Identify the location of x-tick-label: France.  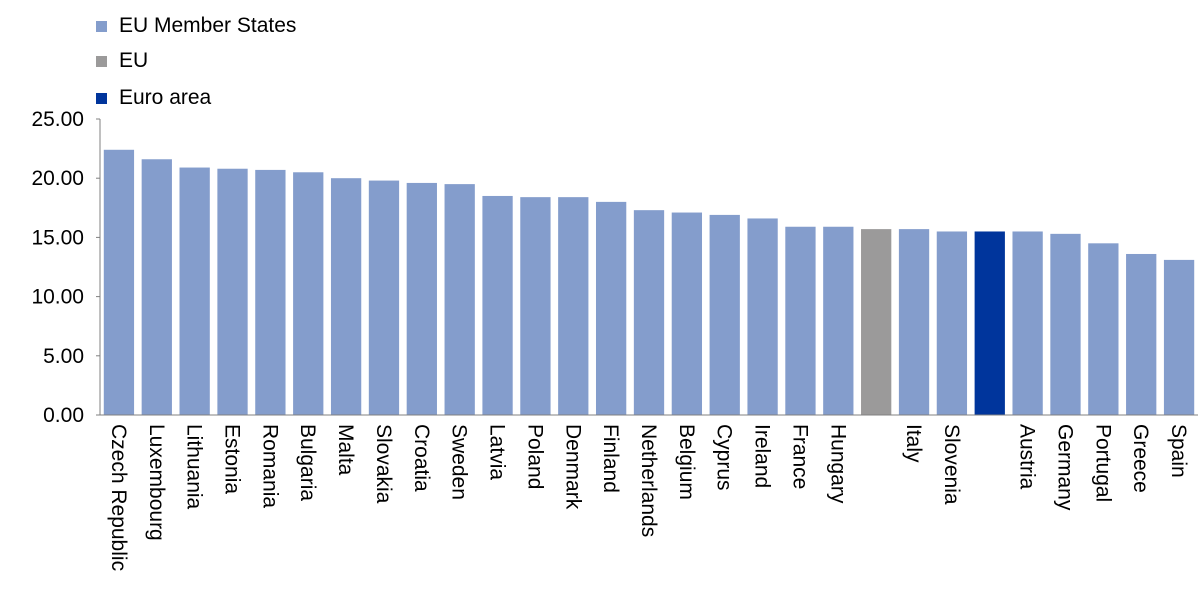
(799, 456).